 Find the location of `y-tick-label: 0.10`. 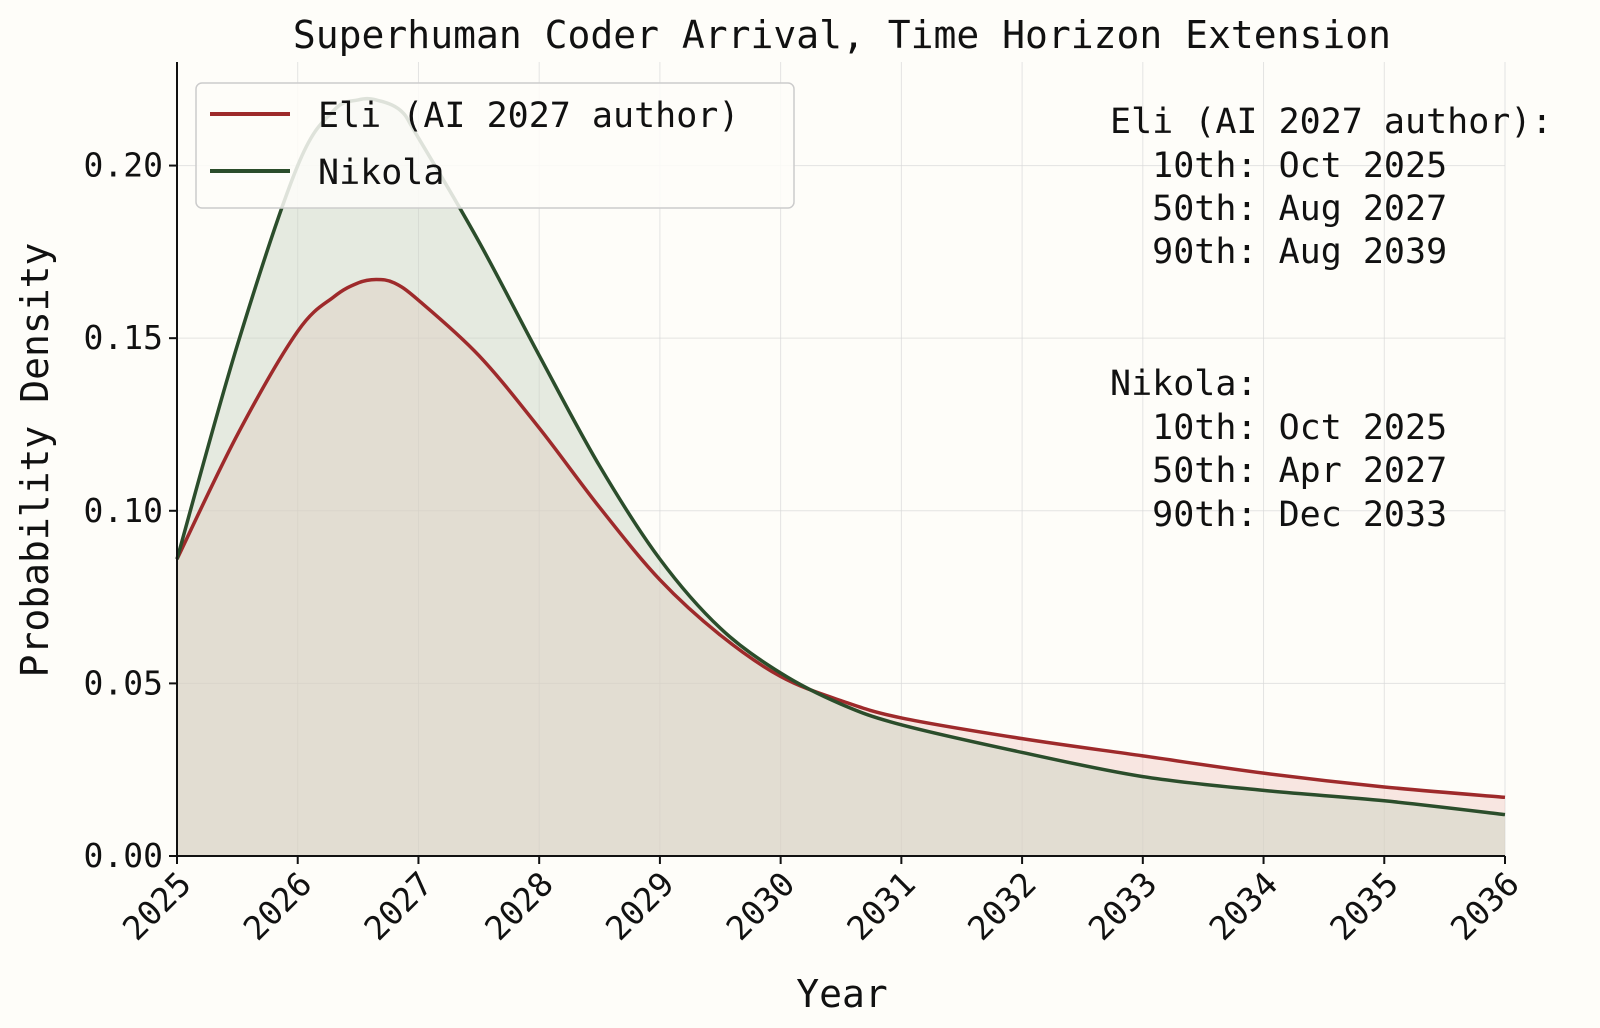

y-tick-label: 0.10 is located at coordinates (123, 510).